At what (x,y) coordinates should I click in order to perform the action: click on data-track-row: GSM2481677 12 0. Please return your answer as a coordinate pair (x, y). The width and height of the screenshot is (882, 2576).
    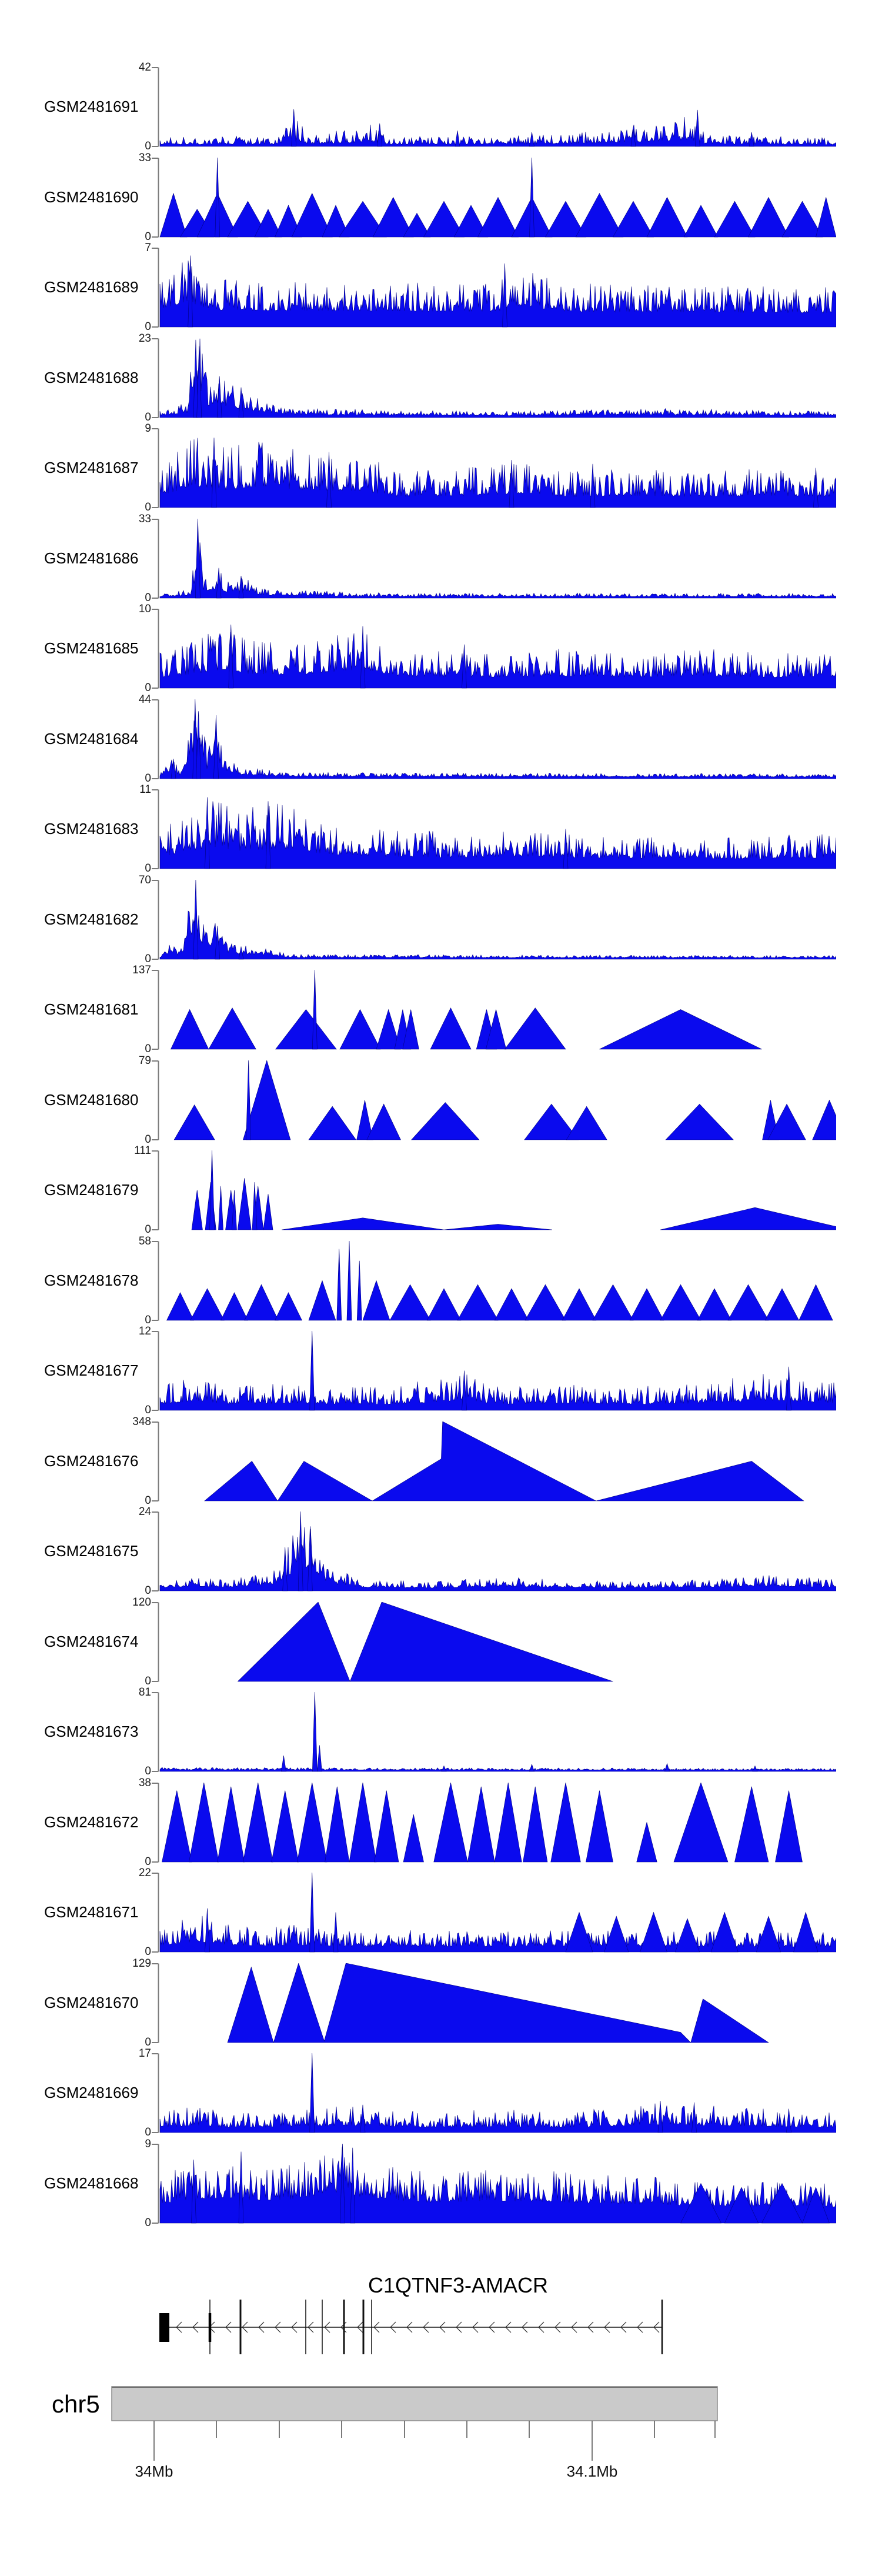
    Looking at the image, I should click on (441, 1371).